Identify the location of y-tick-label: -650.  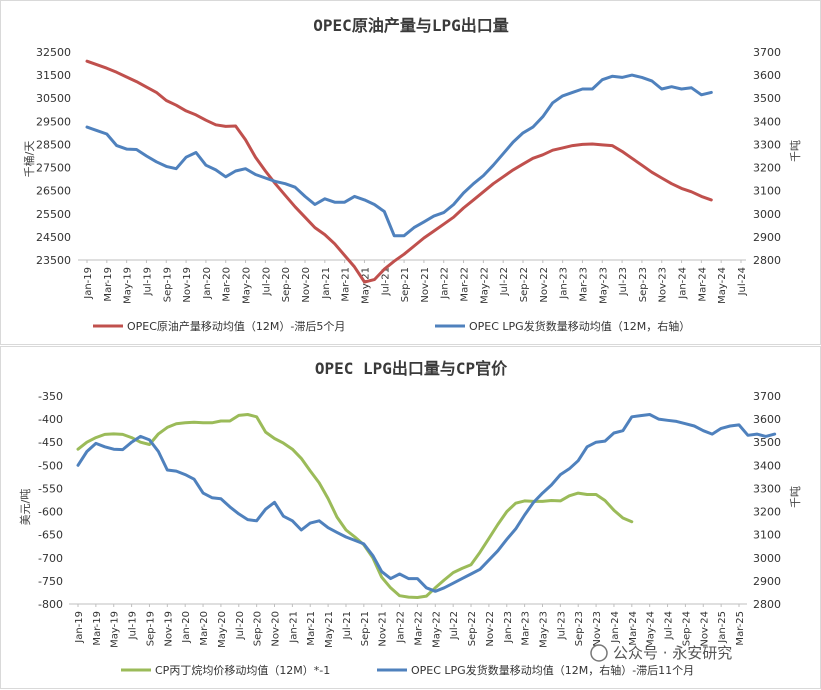
(50, 535).